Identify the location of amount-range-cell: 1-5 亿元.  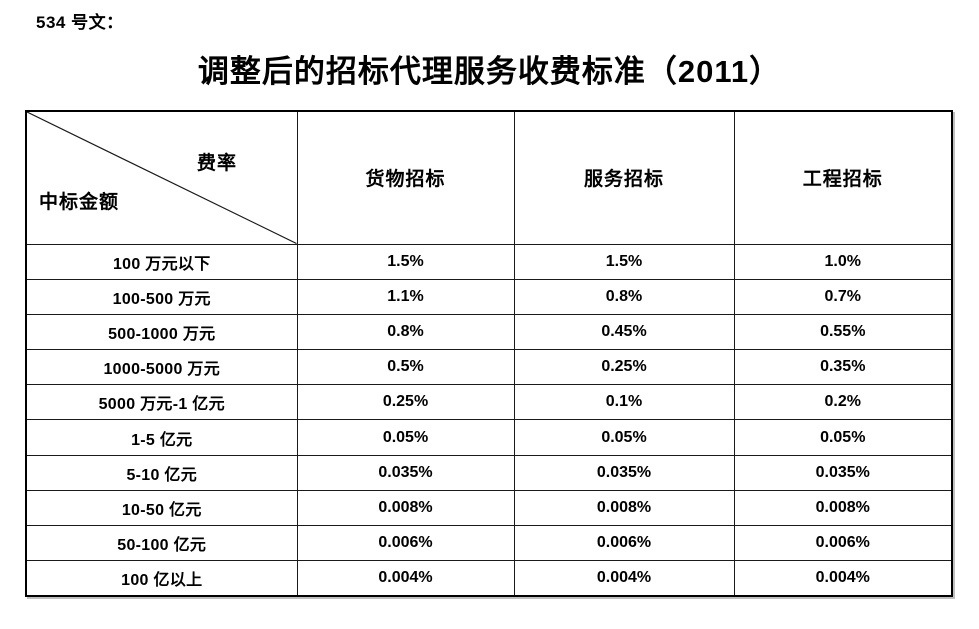
(161, 437).